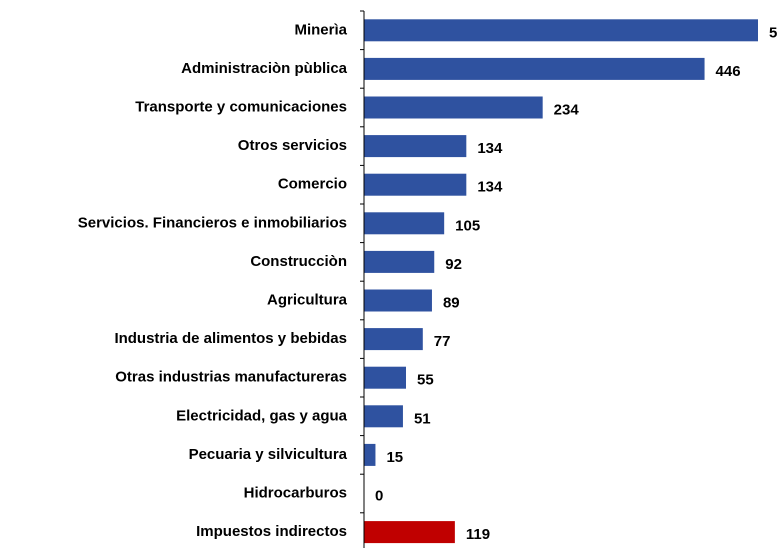  Describe the element at coordinates (453, 264) in the screenshot. I see `value-label: 92` at that location.